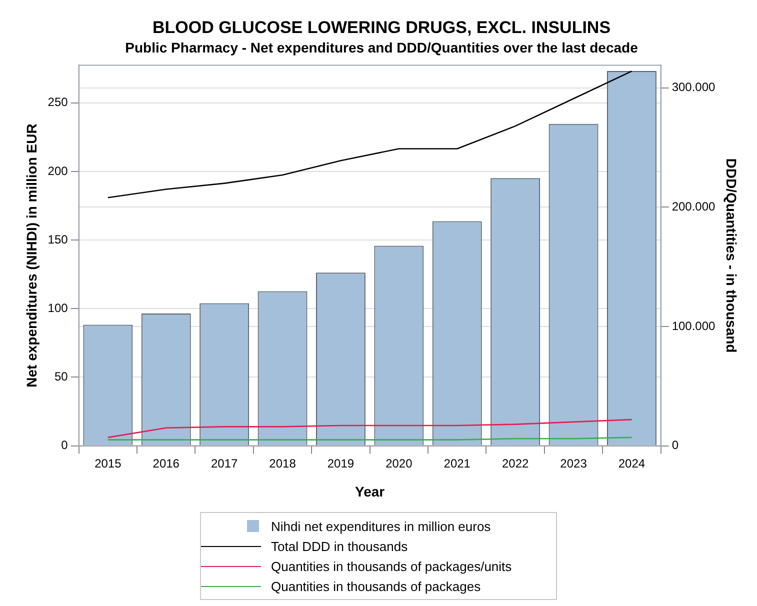 This screenshot has width=757, height=606. What do you see at coordinates (376, 586) in the screenshot?
I see `legend-label: Quantities in thousands of packages` at bounding box center [376, 586].